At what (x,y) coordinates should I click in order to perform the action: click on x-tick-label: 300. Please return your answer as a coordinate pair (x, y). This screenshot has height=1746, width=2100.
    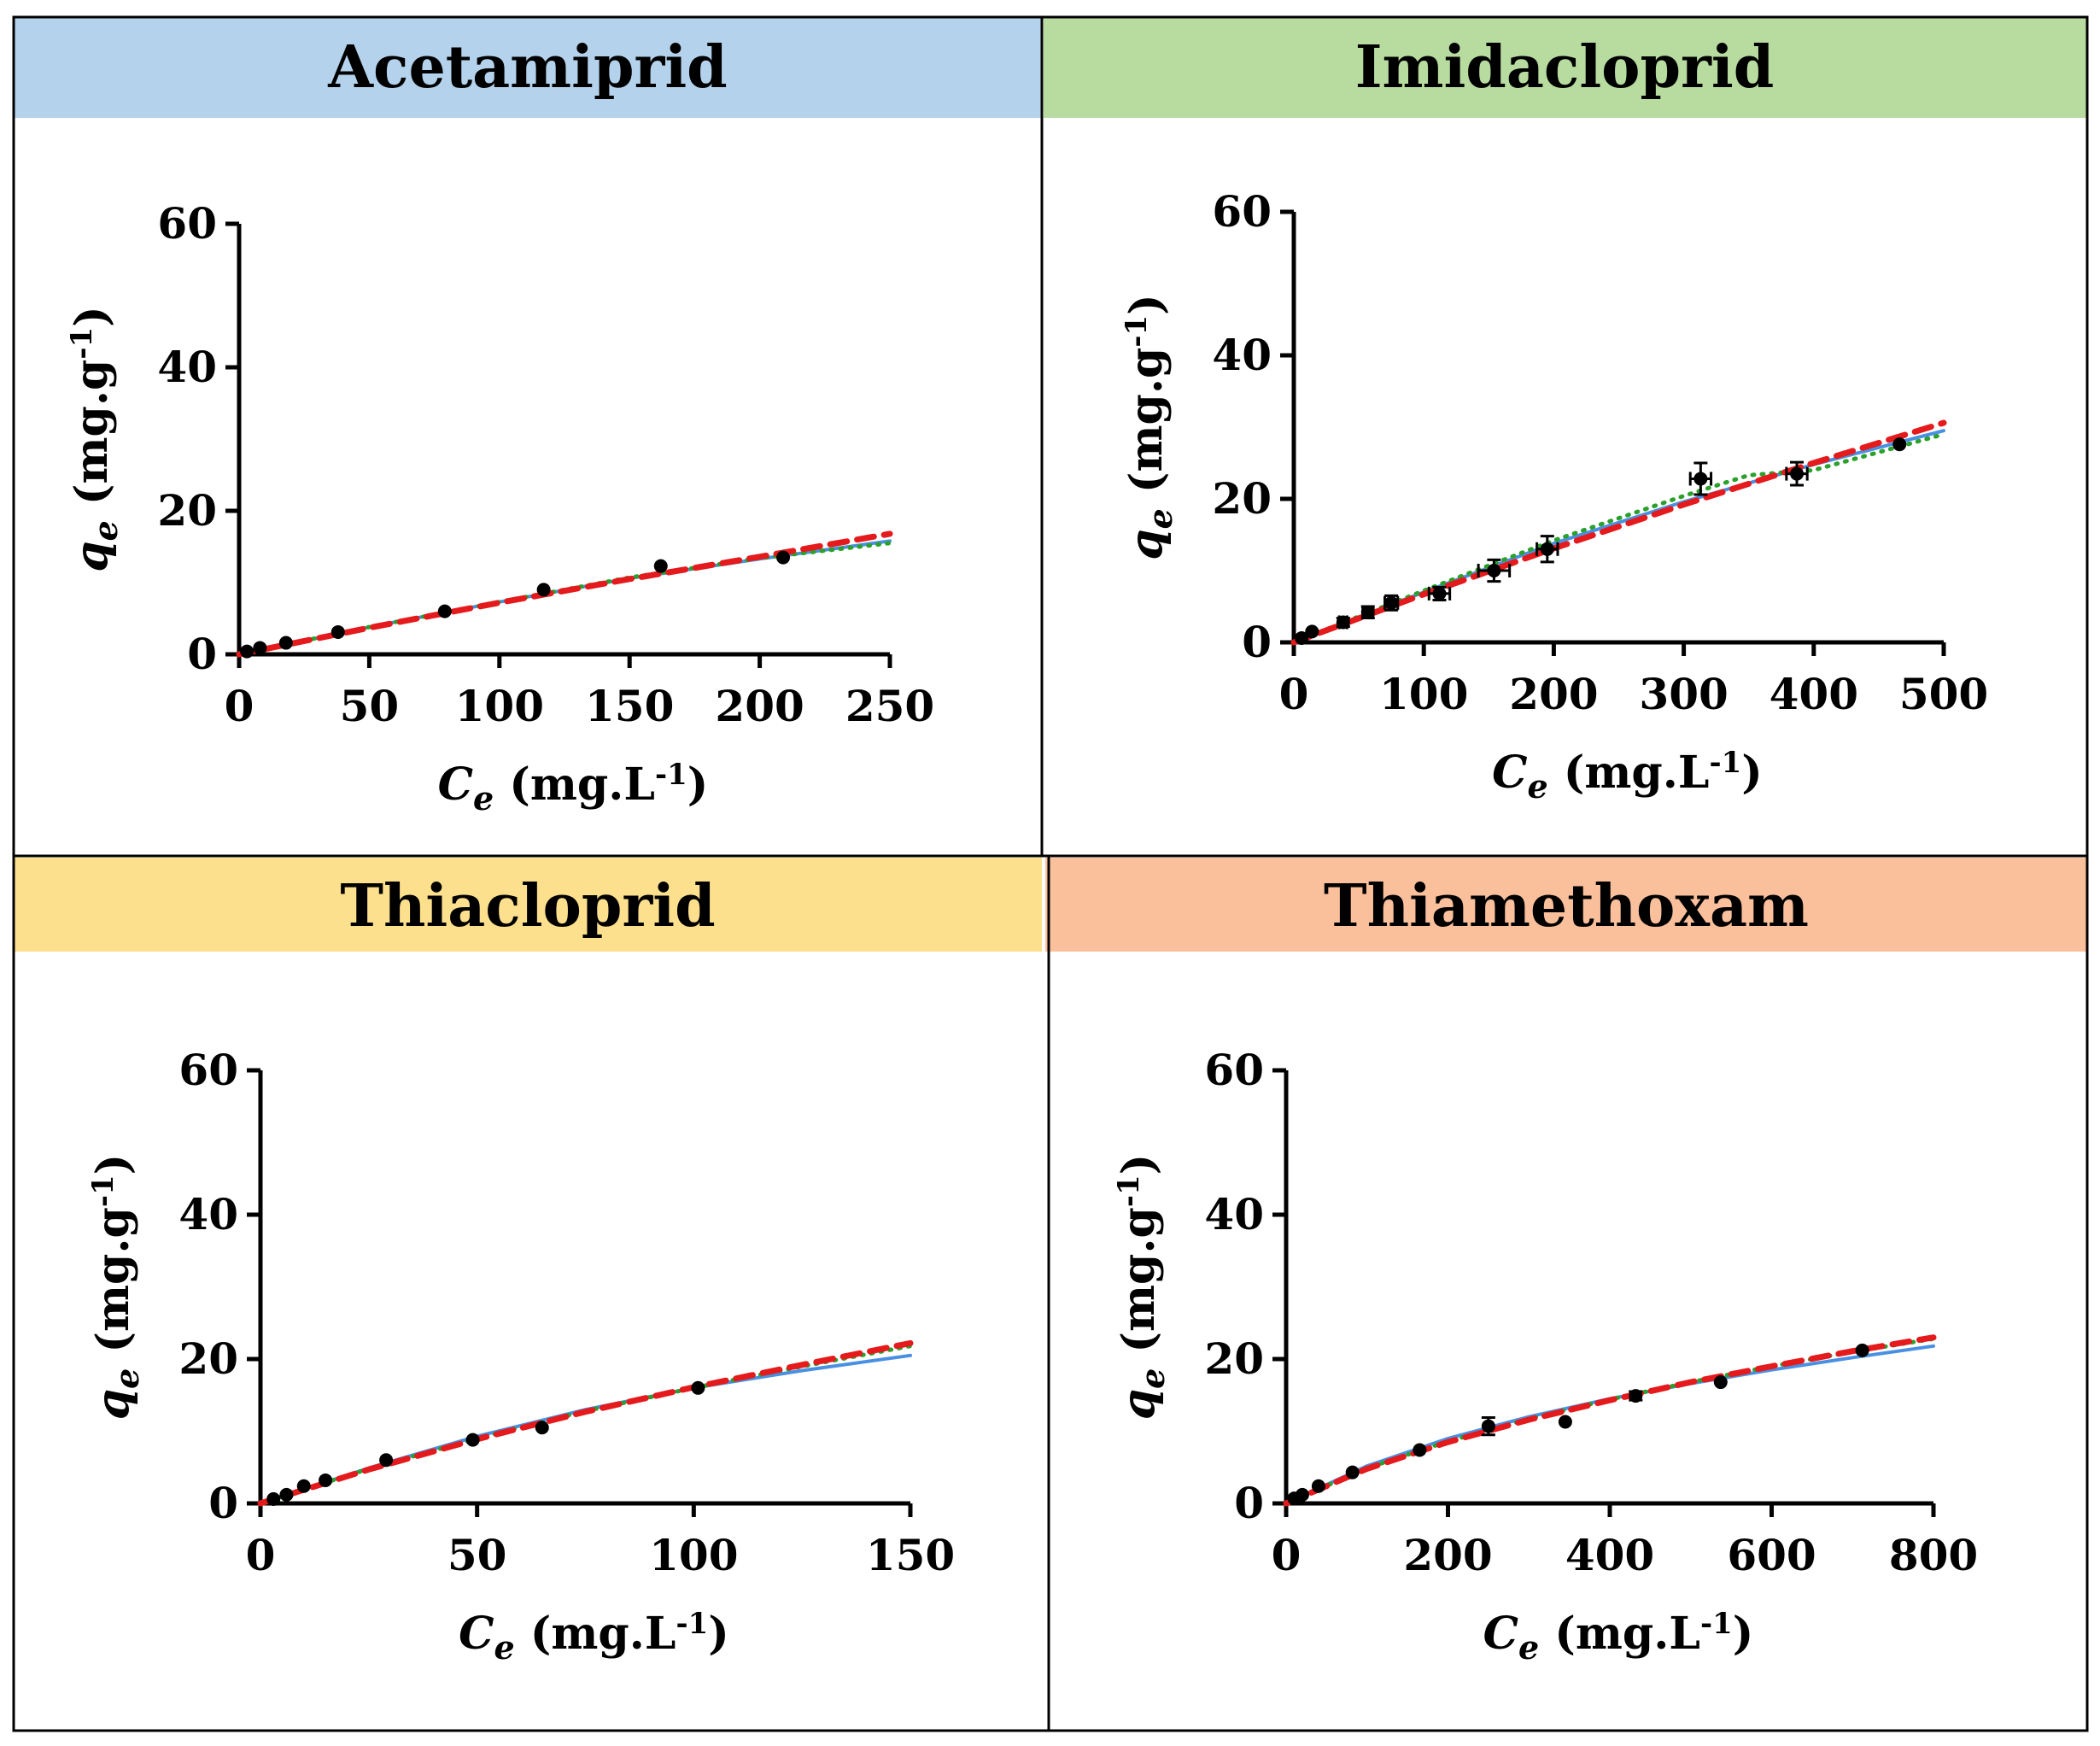
    Looking at the image, I should click on (1684, 694).